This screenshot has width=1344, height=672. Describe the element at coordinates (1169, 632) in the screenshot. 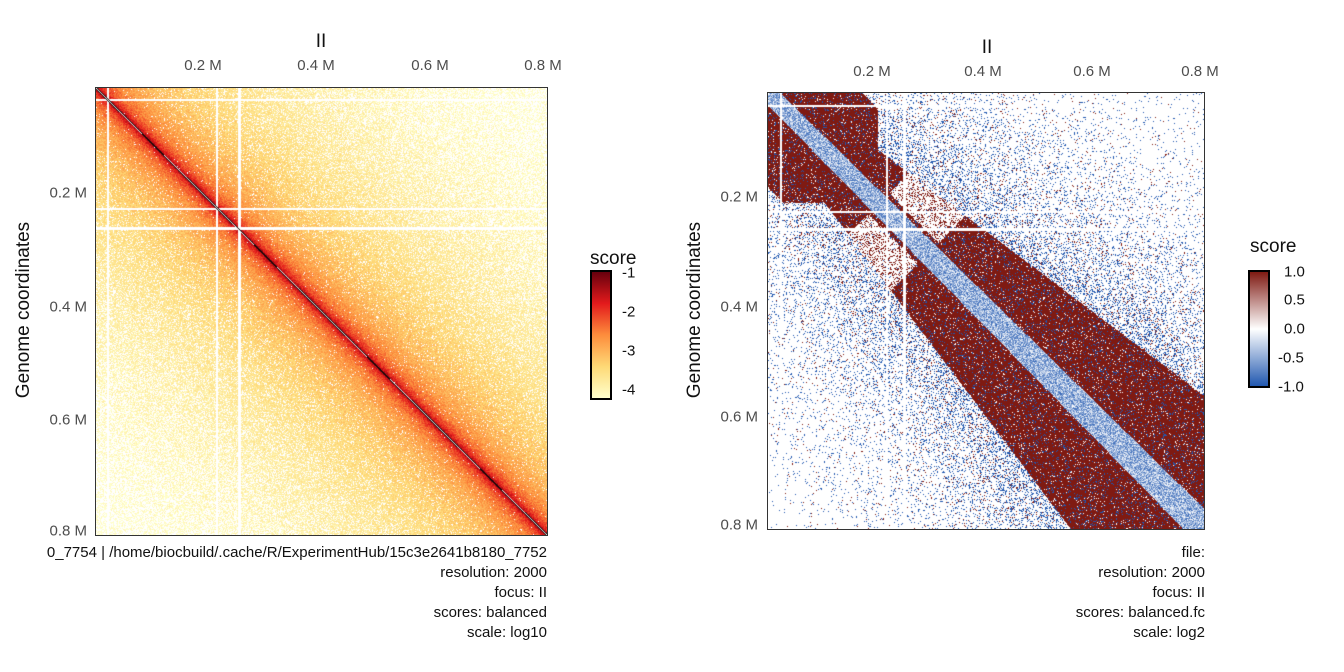

I see `right-caption-scale: scale: log2` at that location.